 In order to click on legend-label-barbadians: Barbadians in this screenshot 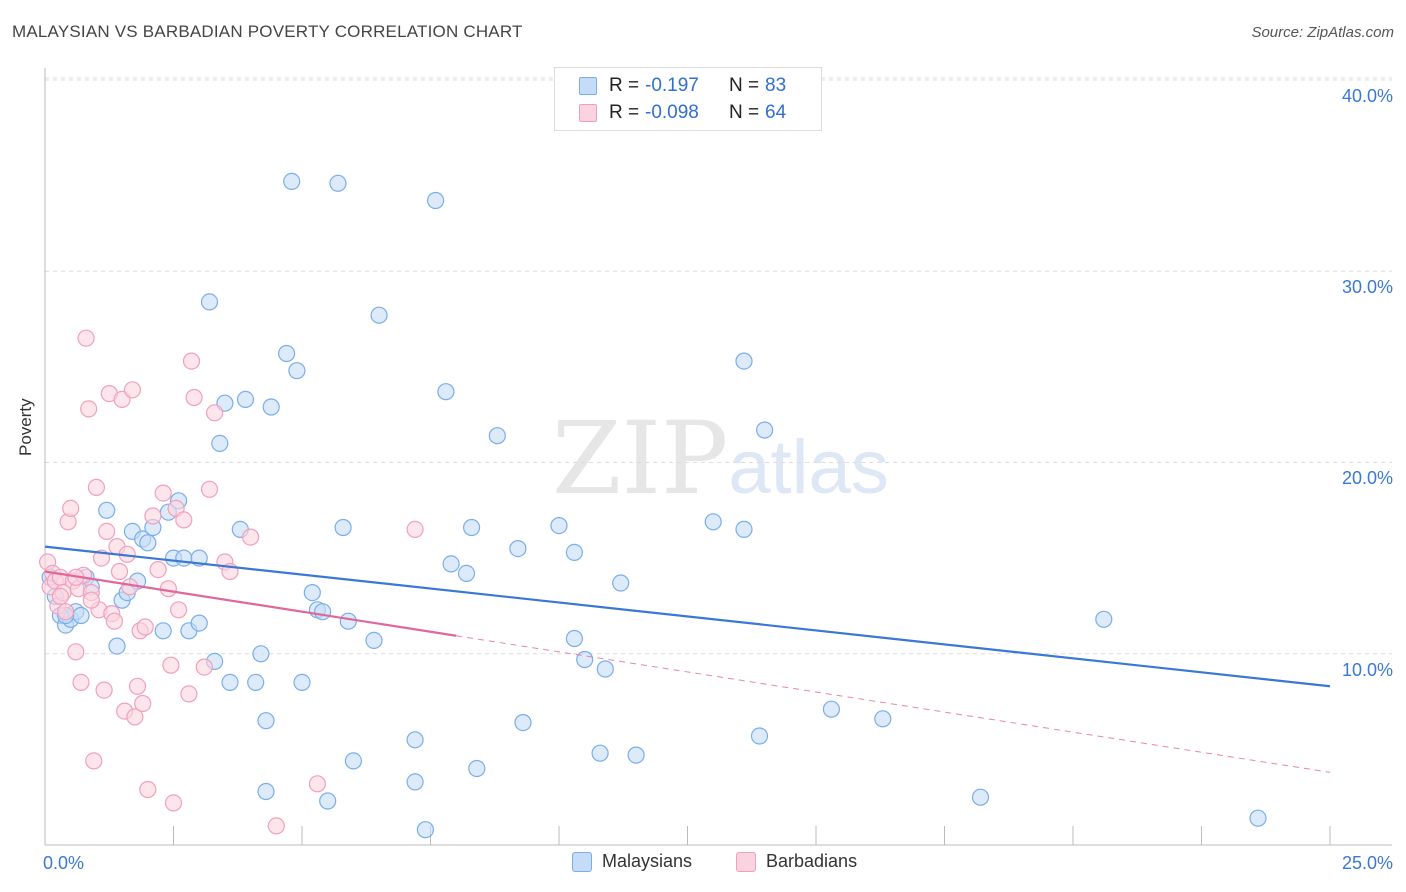, I will do `click(812, 861)`.